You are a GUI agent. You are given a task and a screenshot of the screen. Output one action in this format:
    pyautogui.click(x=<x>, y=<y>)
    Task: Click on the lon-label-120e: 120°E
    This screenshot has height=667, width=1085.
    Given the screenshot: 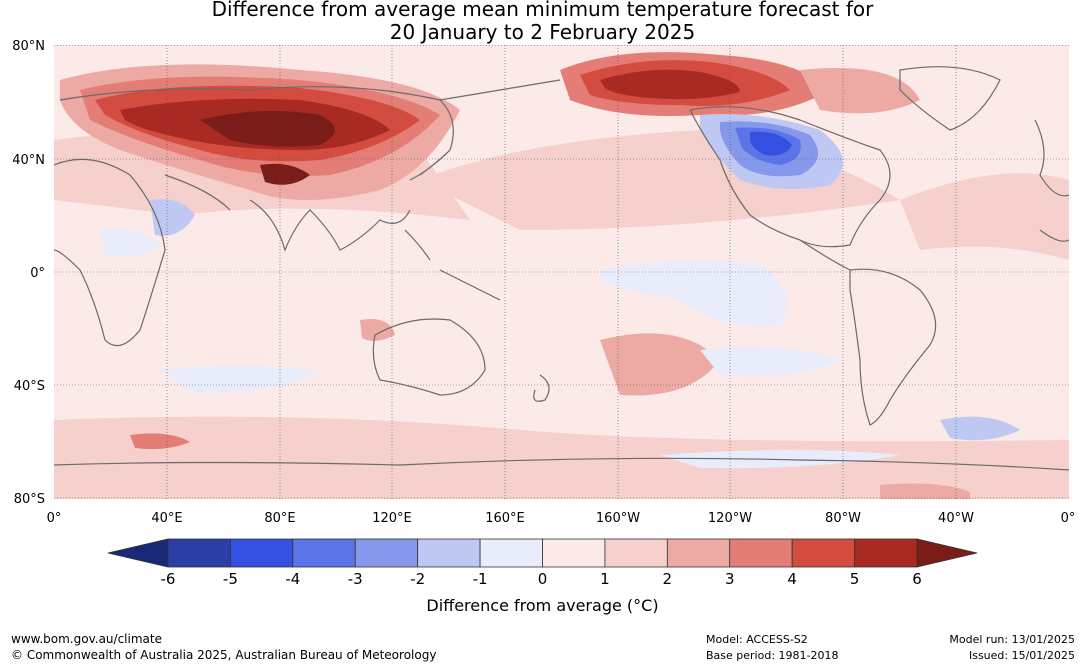 What is the action you would take?
    pyautogui.click(x=392, y=518)
    